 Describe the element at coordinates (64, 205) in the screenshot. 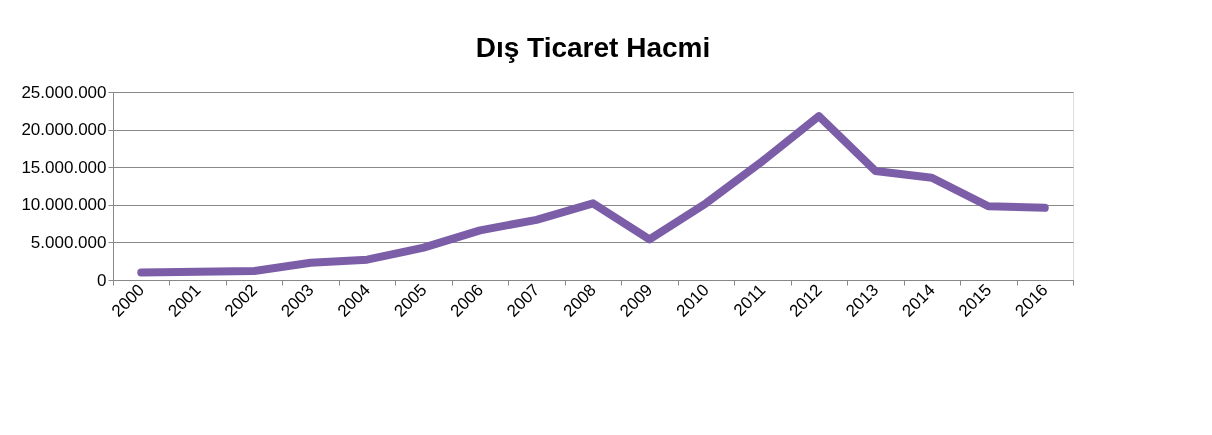

I see `y-tick-label: 10.000.000` at that location.